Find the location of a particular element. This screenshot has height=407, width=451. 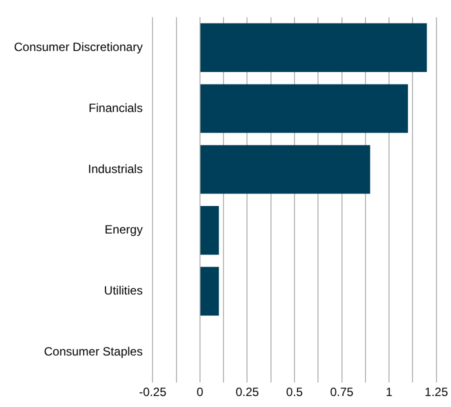

y-tick-label: Industrials is located at coordinates (115, 169).